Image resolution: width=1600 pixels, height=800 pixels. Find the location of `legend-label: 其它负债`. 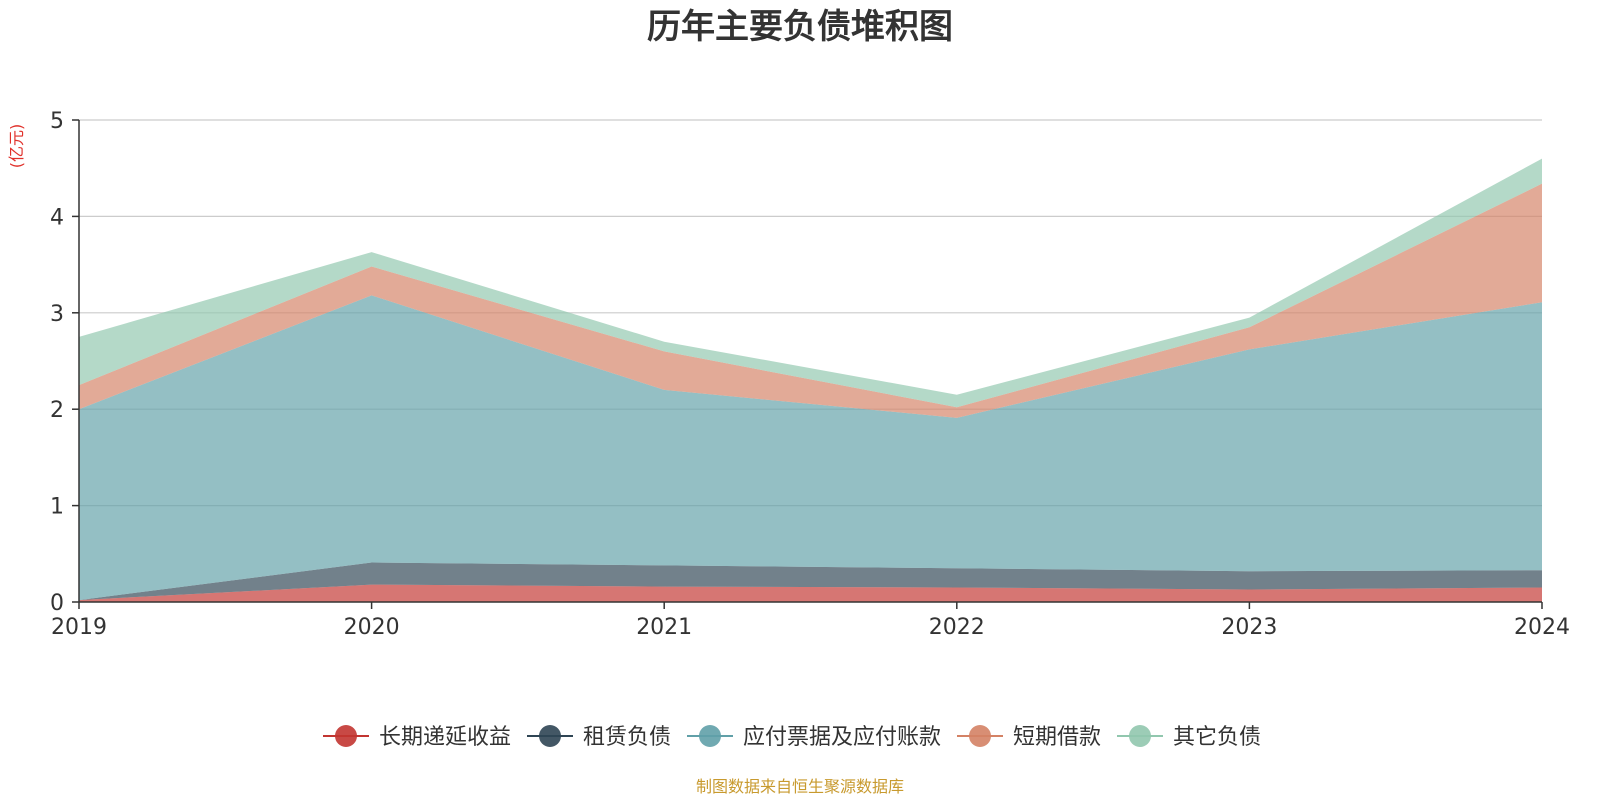

legend-label: 其它负债 is located at coordinates (1217, 737).